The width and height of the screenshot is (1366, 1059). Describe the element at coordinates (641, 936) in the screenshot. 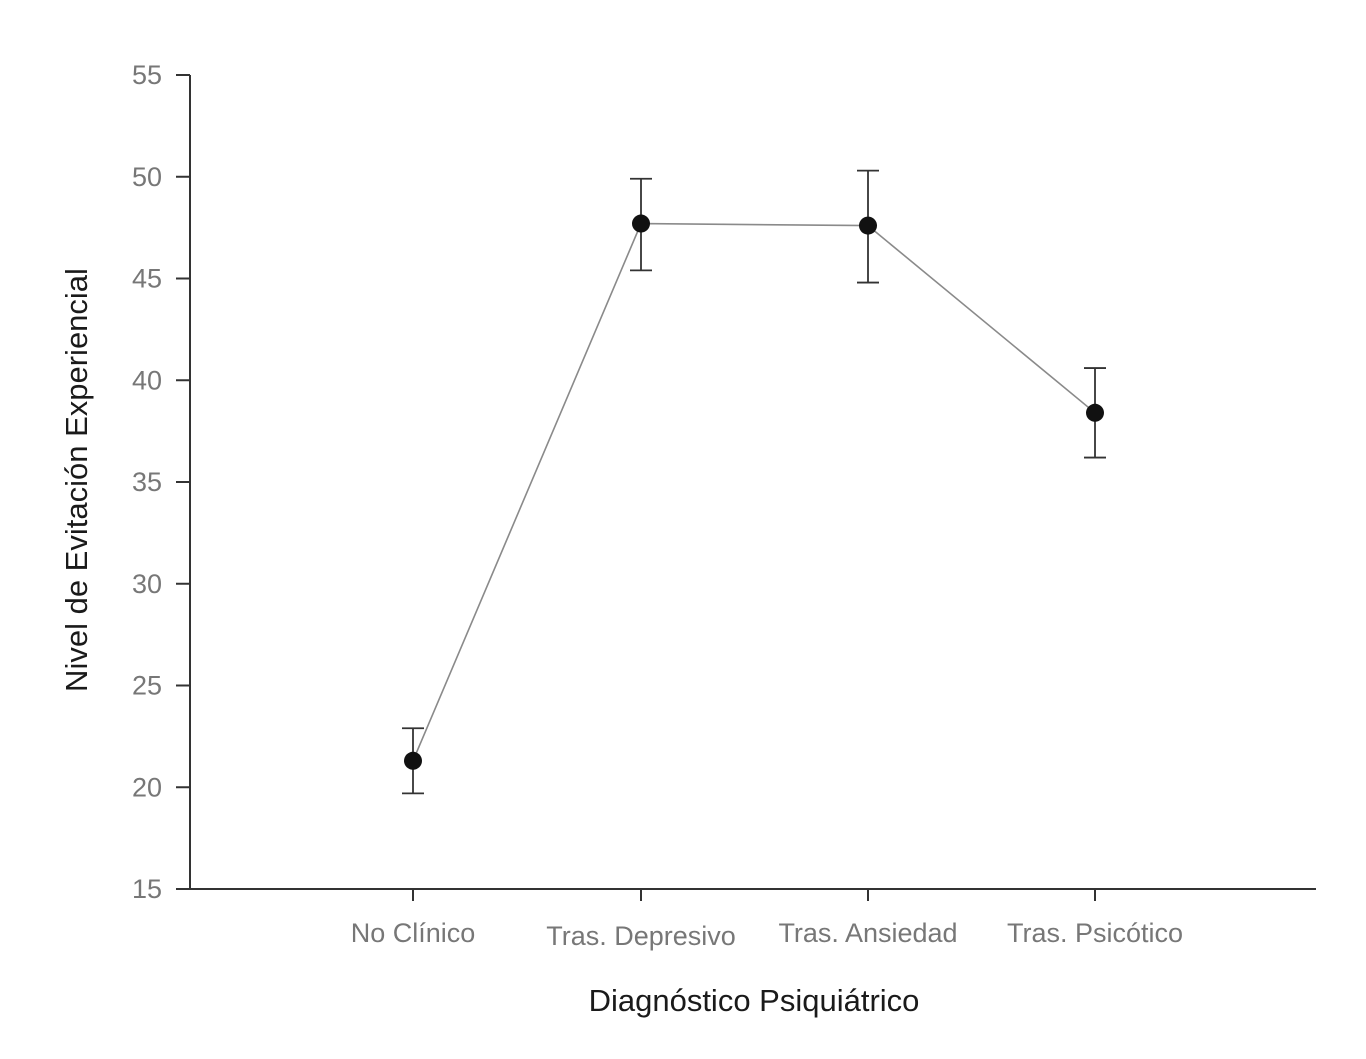

I see `x-tick-label: Tras. Depresivo` at that location.